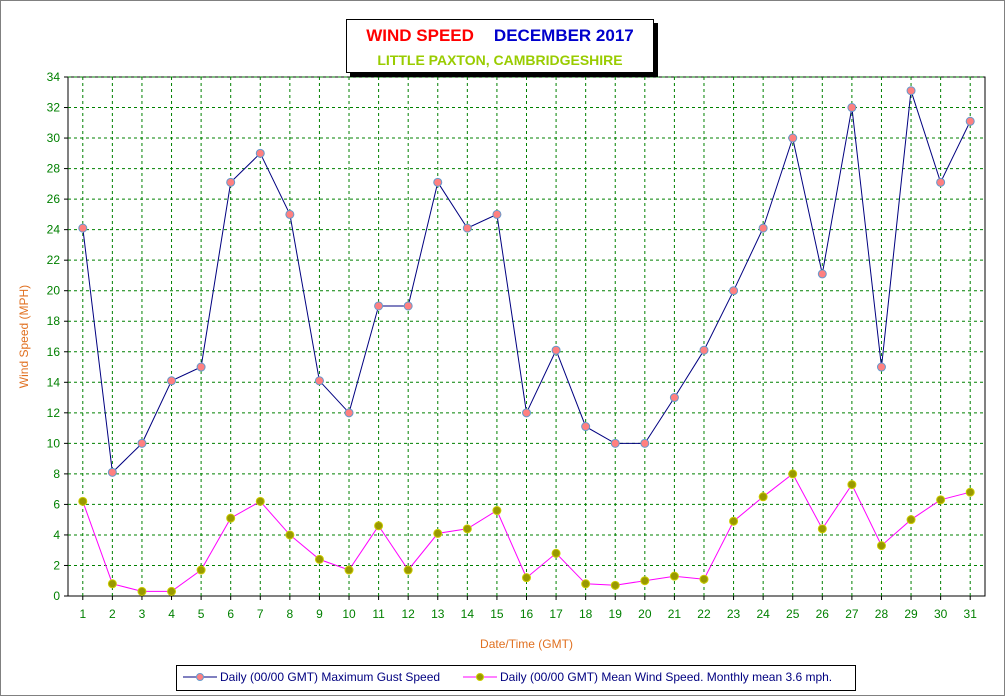 The height and width of the screenshot is (696, 1005). What do you see at coordinates (200, 677) in the screenshot?
I see `legend-swatch-gust` at bounding box center [200, 677].